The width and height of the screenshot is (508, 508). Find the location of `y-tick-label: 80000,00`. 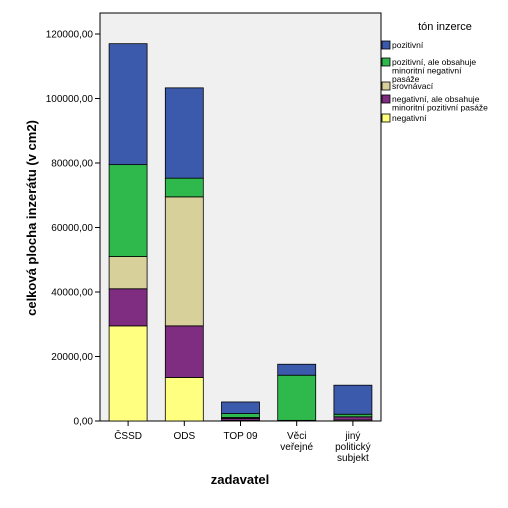

y-tick-label: 80000,00 is located at coordinates (72, 164).